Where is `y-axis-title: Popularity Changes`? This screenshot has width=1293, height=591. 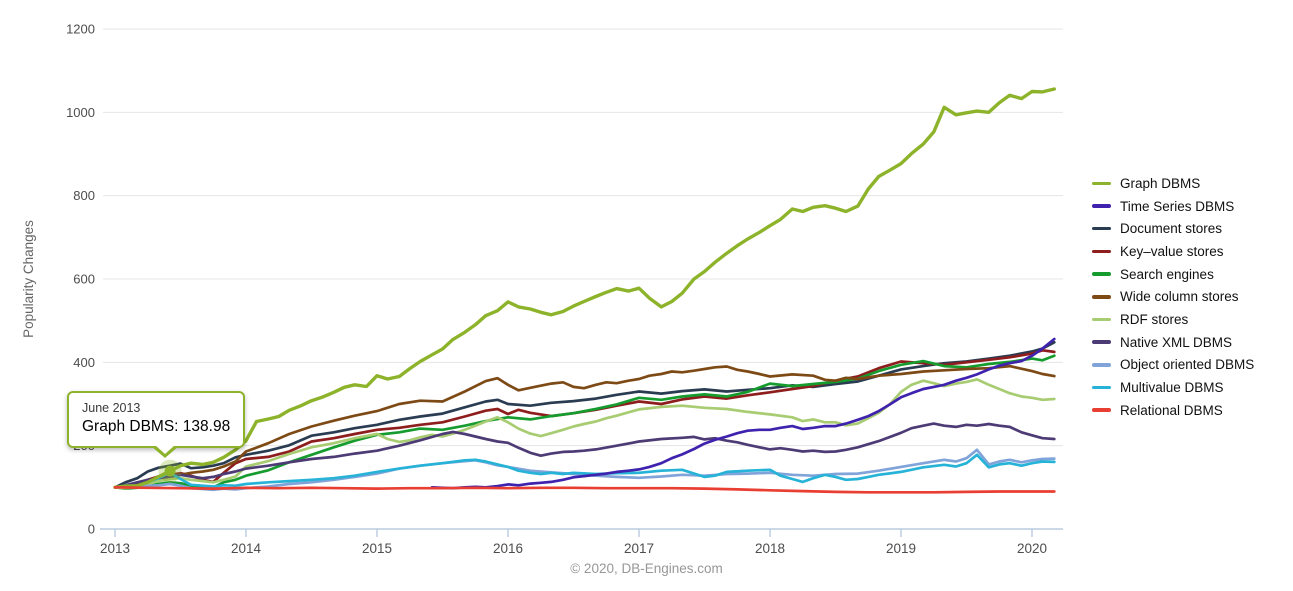
y-axis-title: Popularity Changes is located at coordinates (28, 279).